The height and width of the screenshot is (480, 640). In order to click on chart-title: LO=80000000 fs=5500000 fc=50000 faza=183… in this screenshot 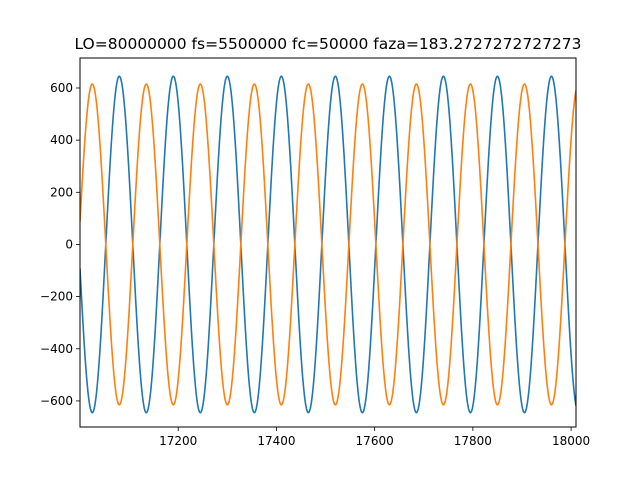, I will do `click(327, 44)`.